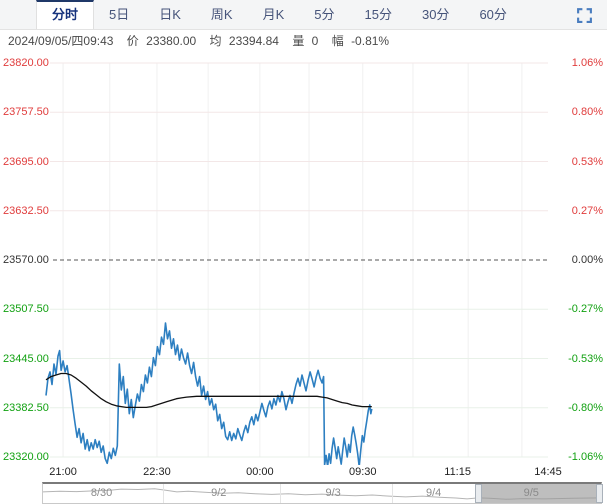 Image resolution: width=607 pixels, height=504 pixels. Describe the element at coordinates (61, 41) in the screenshot. I see `quote-datetime: 2024/09/05/四09:43` at that location.